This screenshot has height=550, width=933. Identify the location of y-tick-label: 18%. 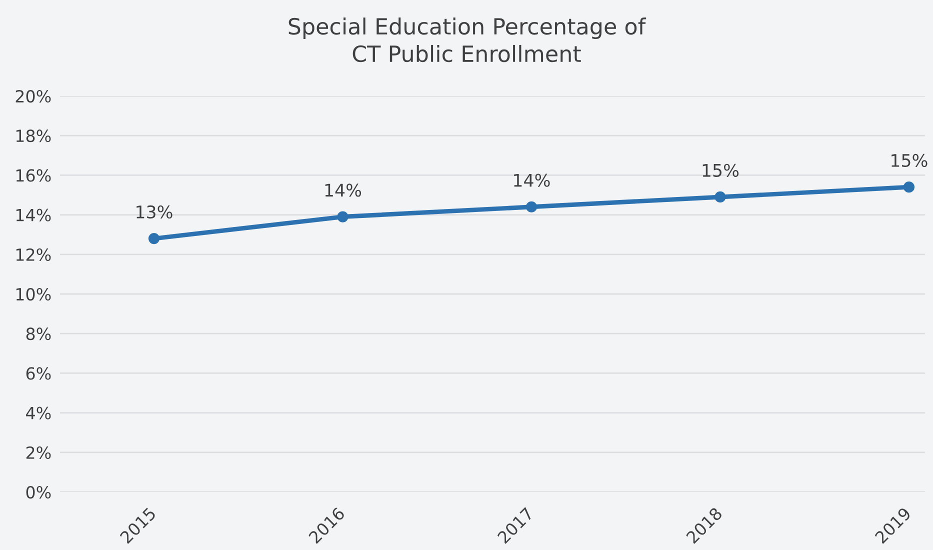
(33, 136).